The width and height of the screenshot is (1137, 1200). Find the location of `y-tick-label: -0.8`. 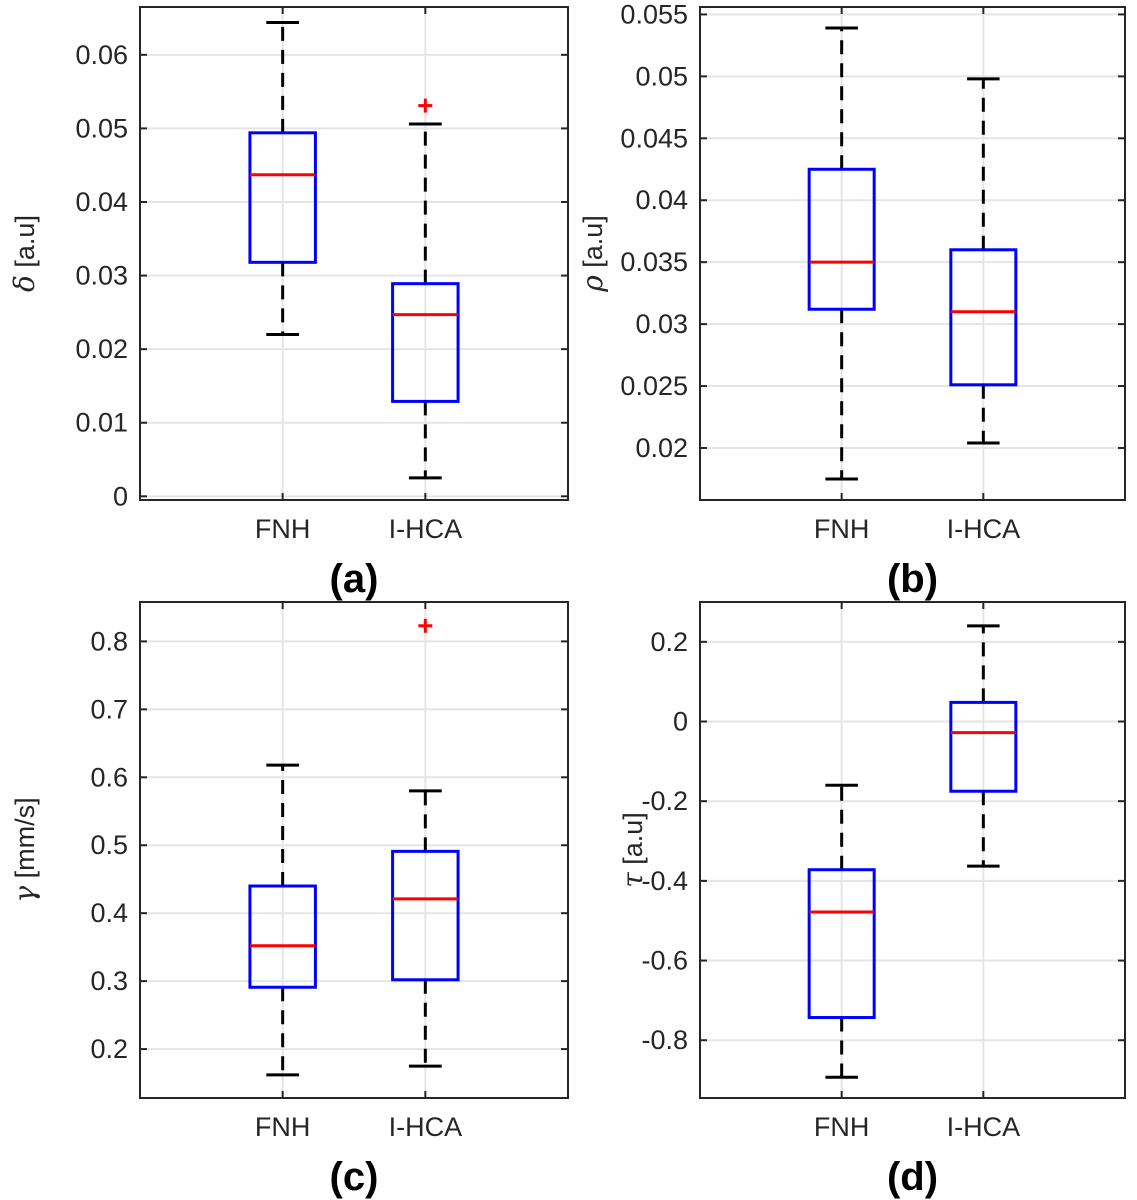

y-tick-label: -0.8 is located at coordinates (664, 1040).